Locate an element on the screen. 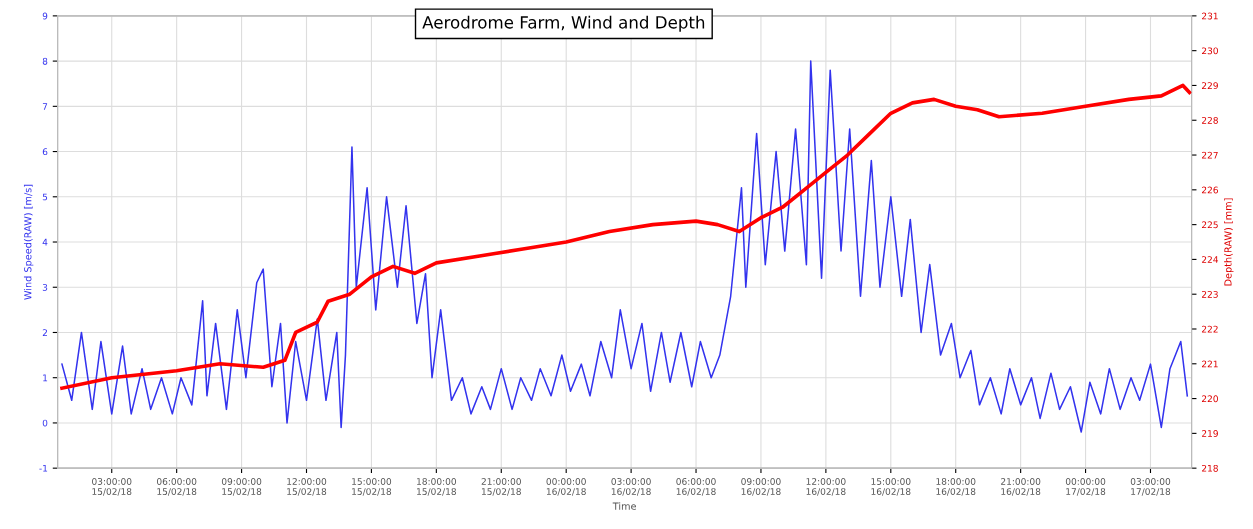  y-tick-label: 4 is located at coordinates (45, 242).